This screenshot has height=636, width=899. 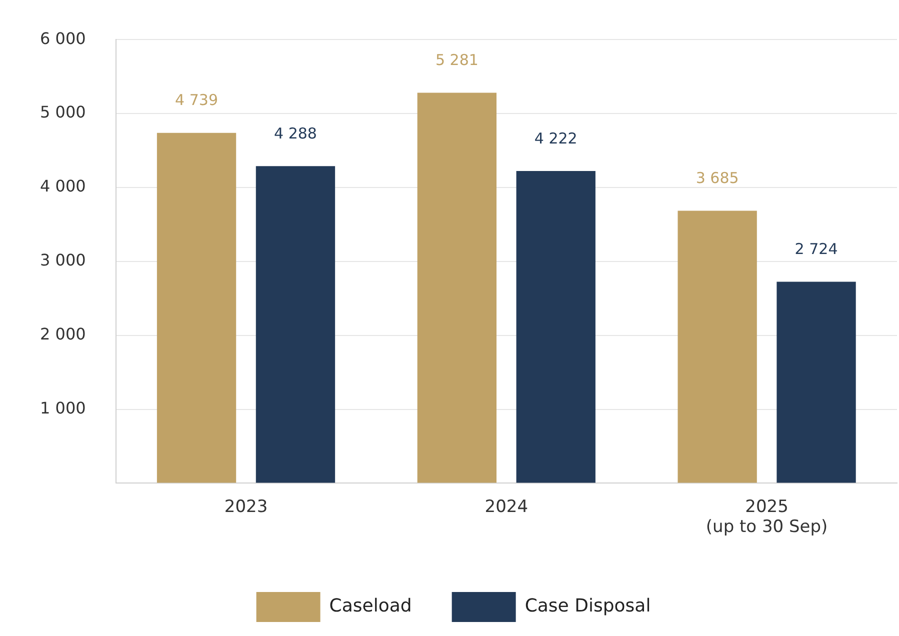 I want to click on x-tick-label: 2024, so click(x=506, y=506).